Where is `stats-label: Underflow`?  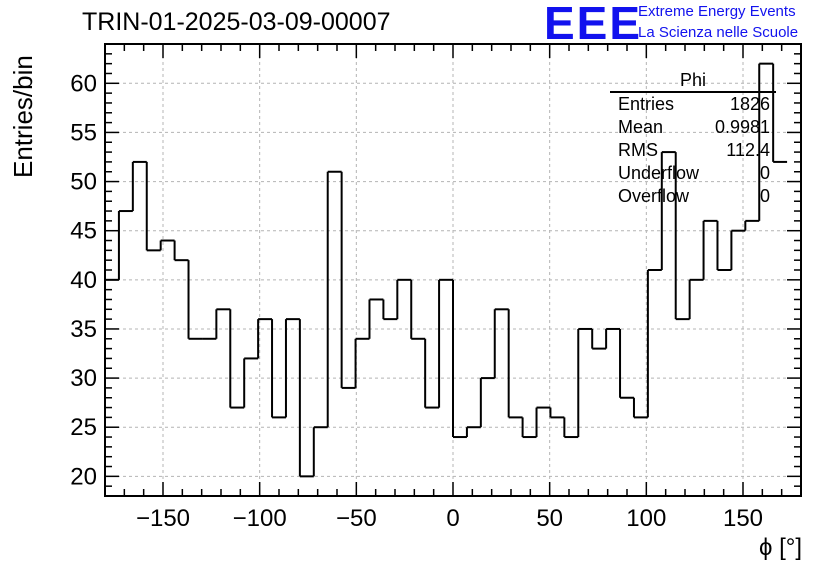 stats-label: Underflow is located at coordinates (659, 173).